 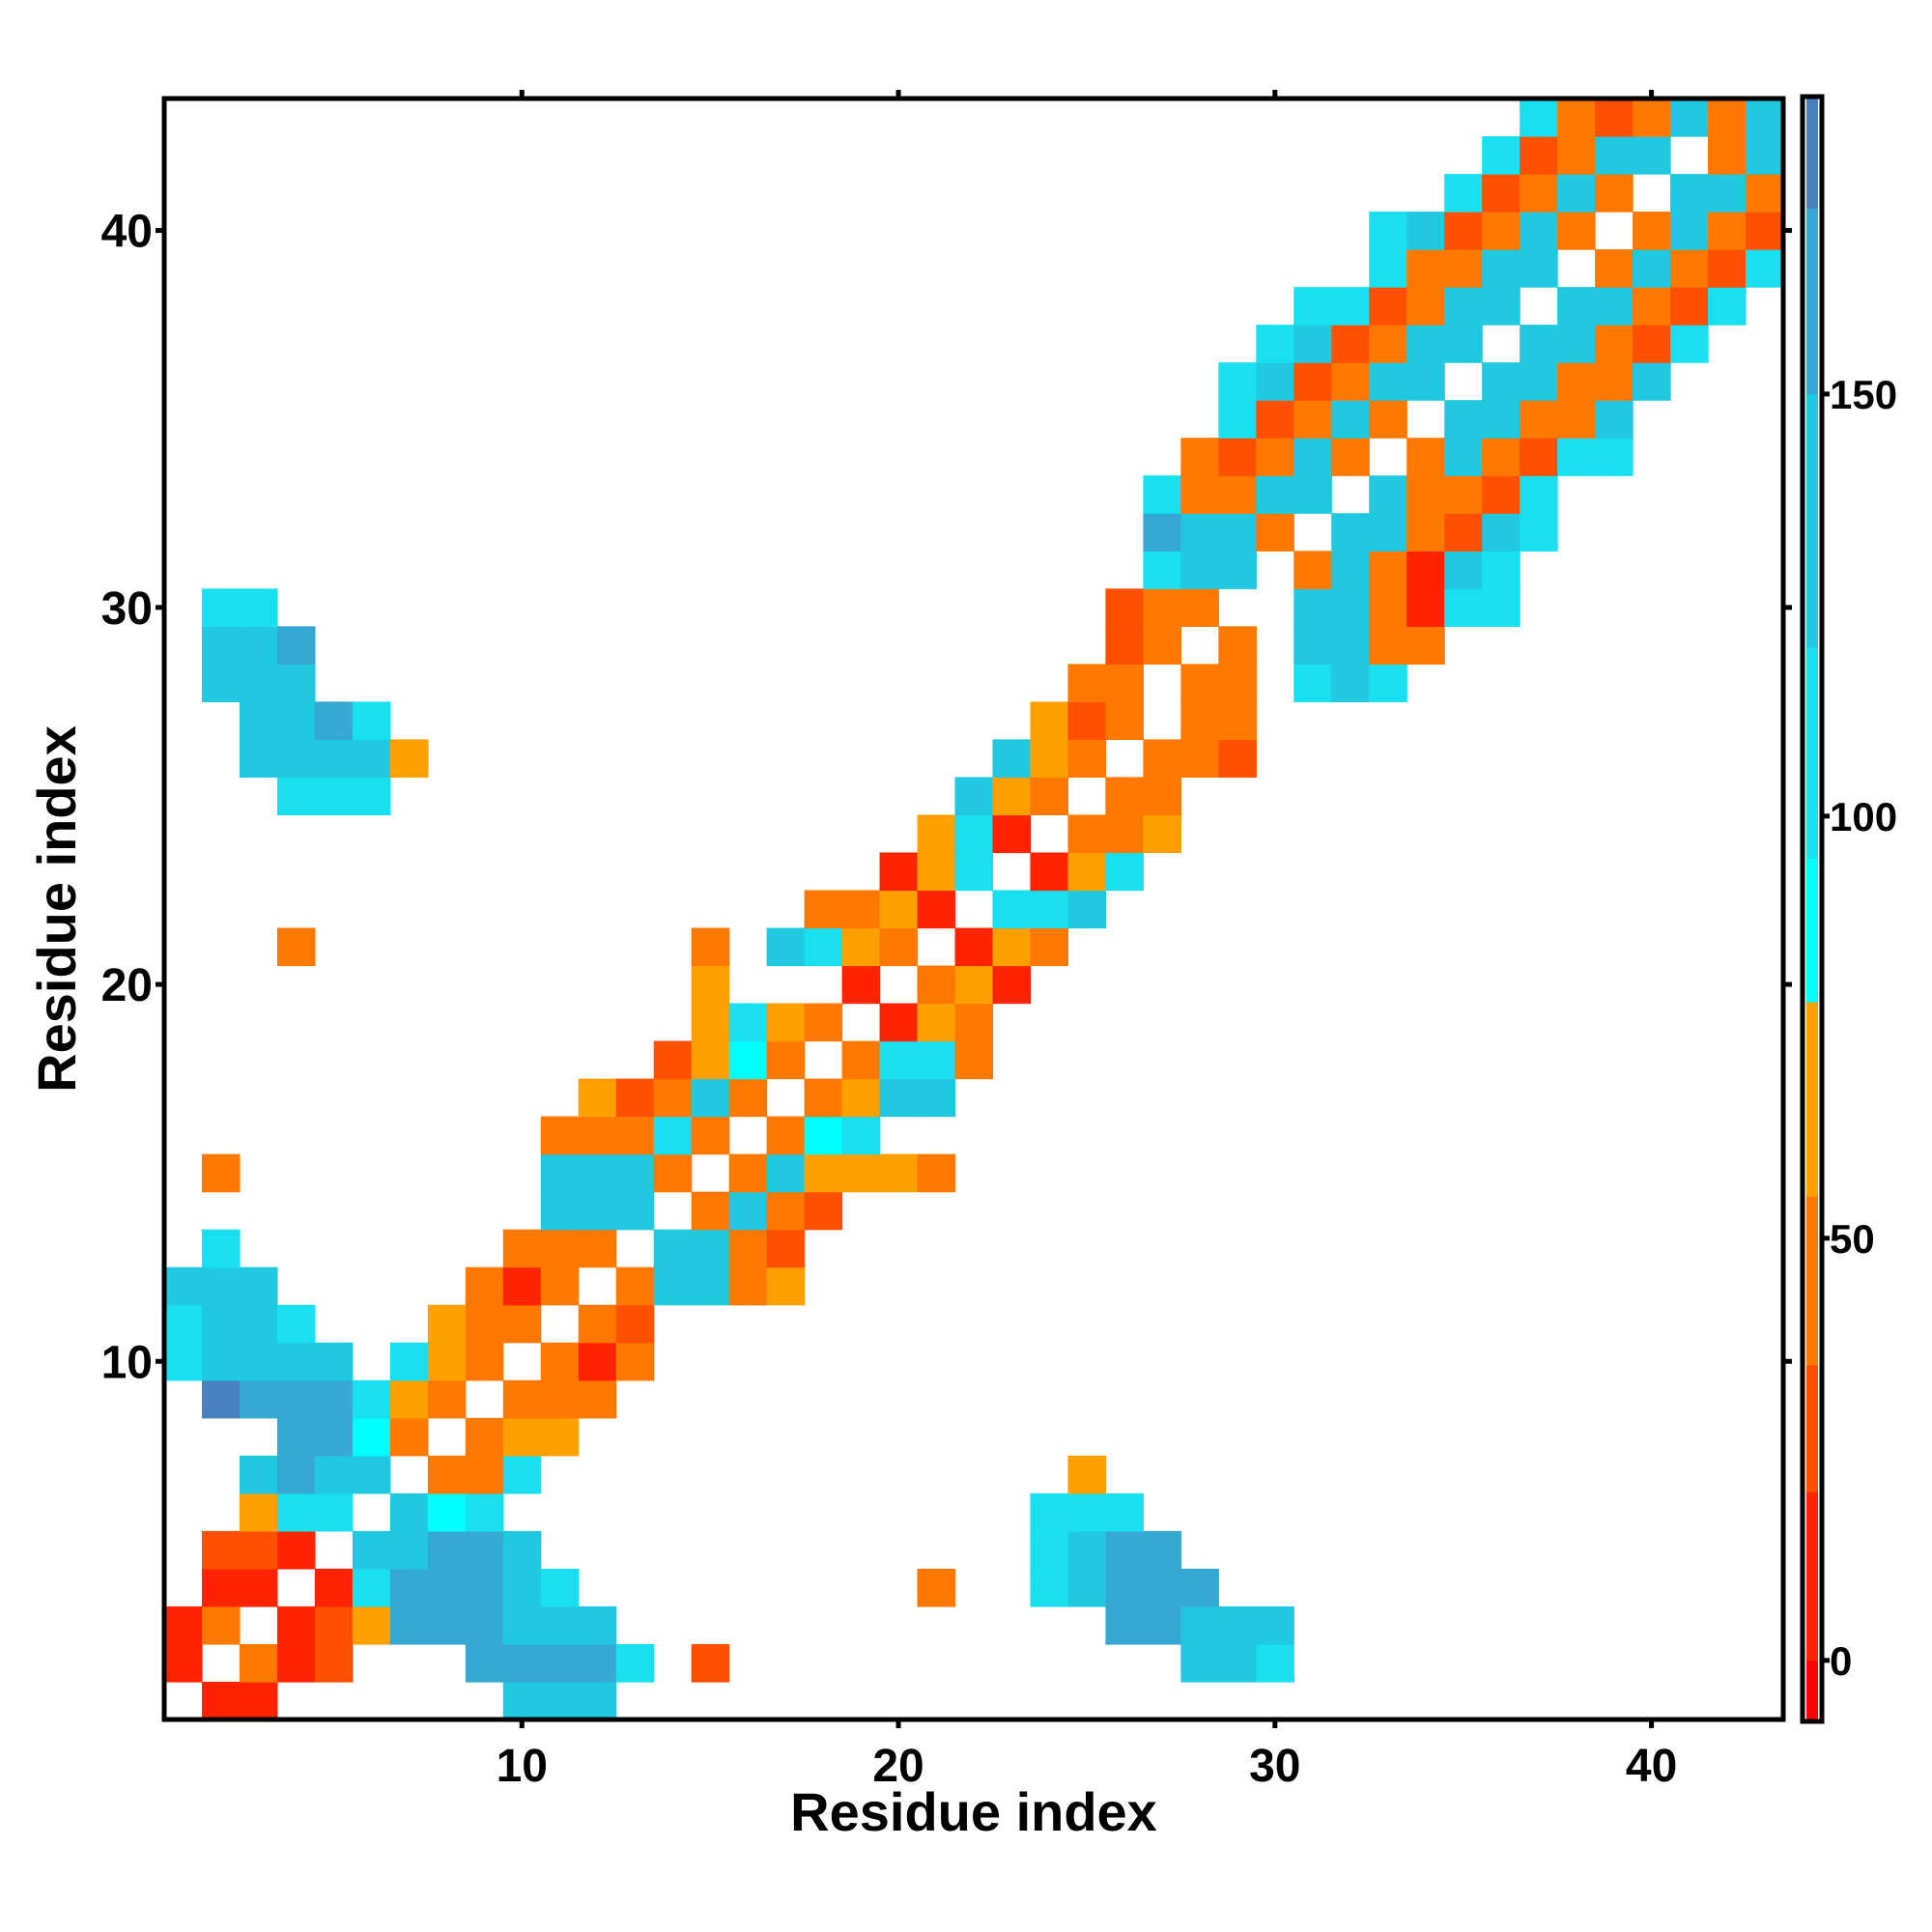 What do you see at coordinates (1863, 394) in the screenshot?
I see `colorbar-tick-label: 150` at bounding box center [1863, 394].